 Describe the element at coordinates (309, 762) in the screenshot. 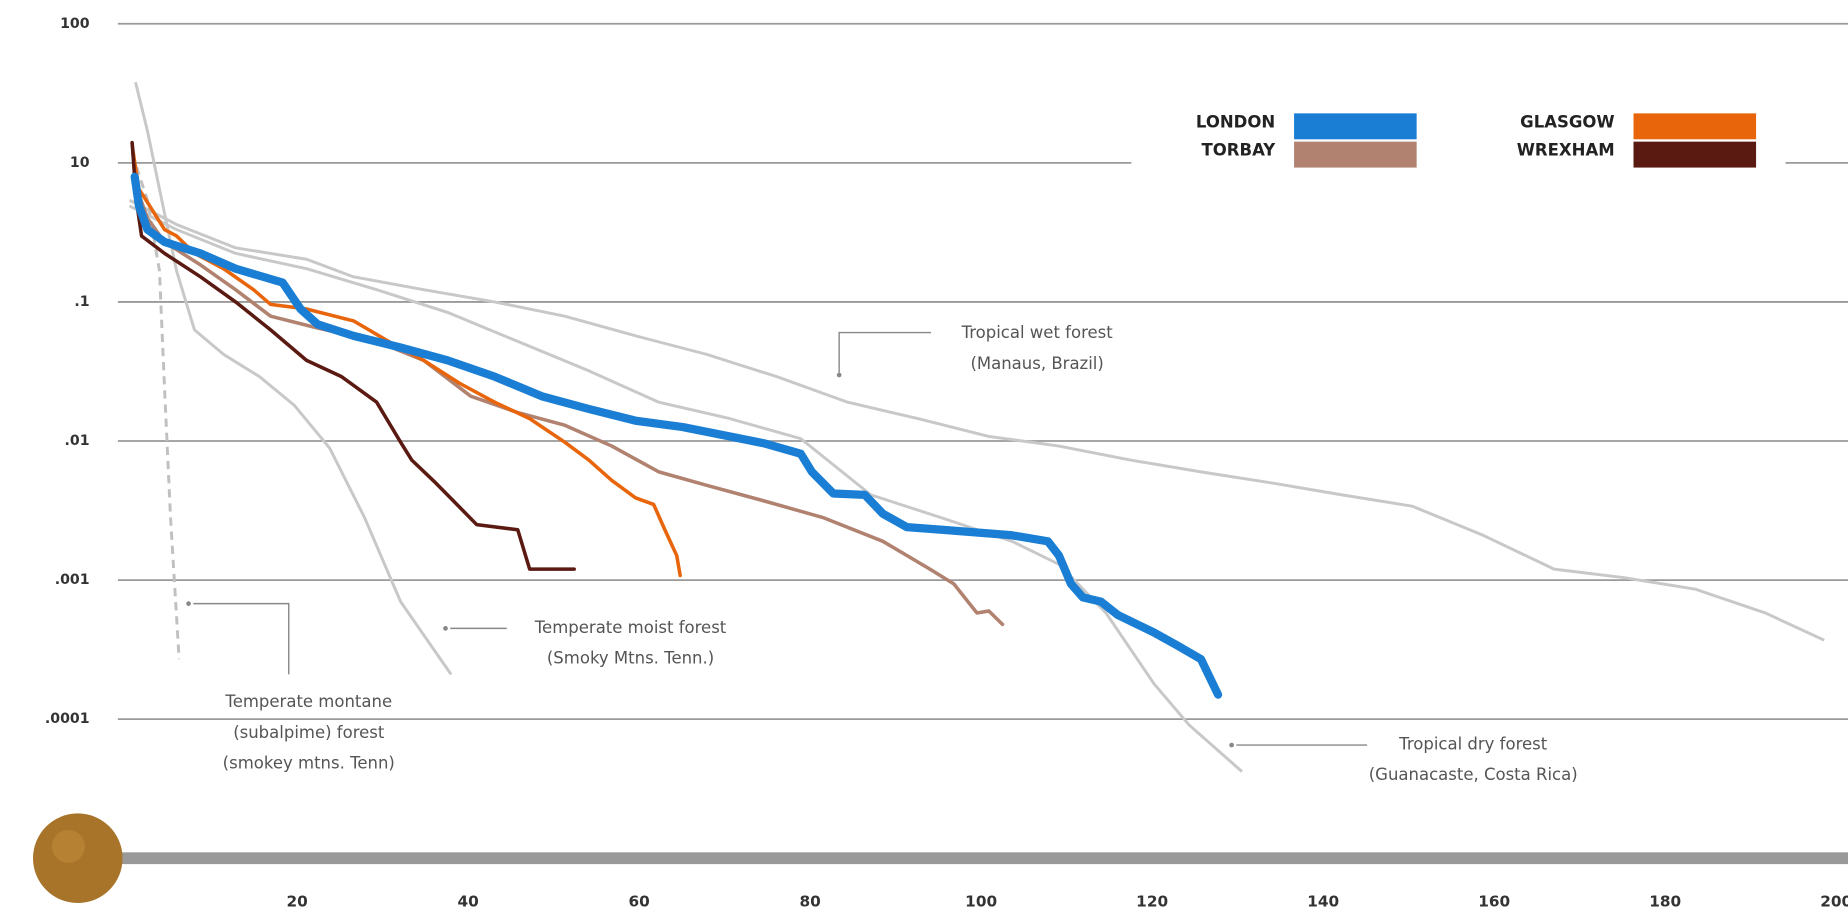

I see `annotation: (smokey mtns. Tenn)` at that location.